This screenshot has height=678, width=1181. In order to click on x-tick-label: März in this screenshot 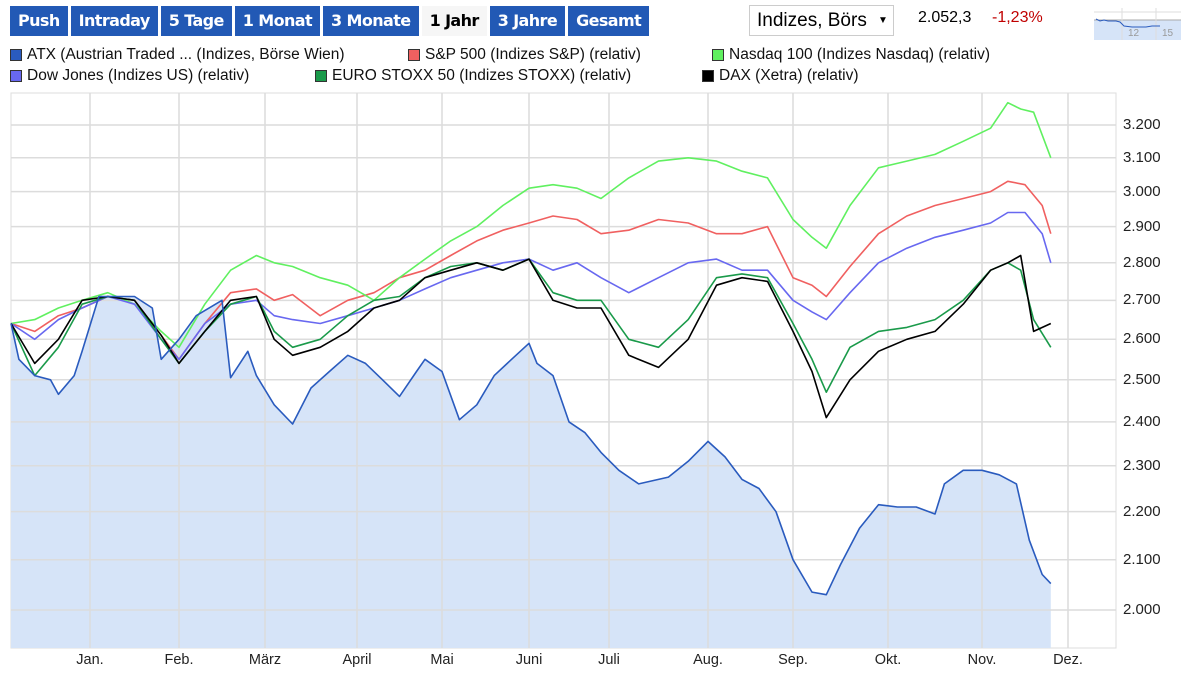, I will do `click(265, 660)`.